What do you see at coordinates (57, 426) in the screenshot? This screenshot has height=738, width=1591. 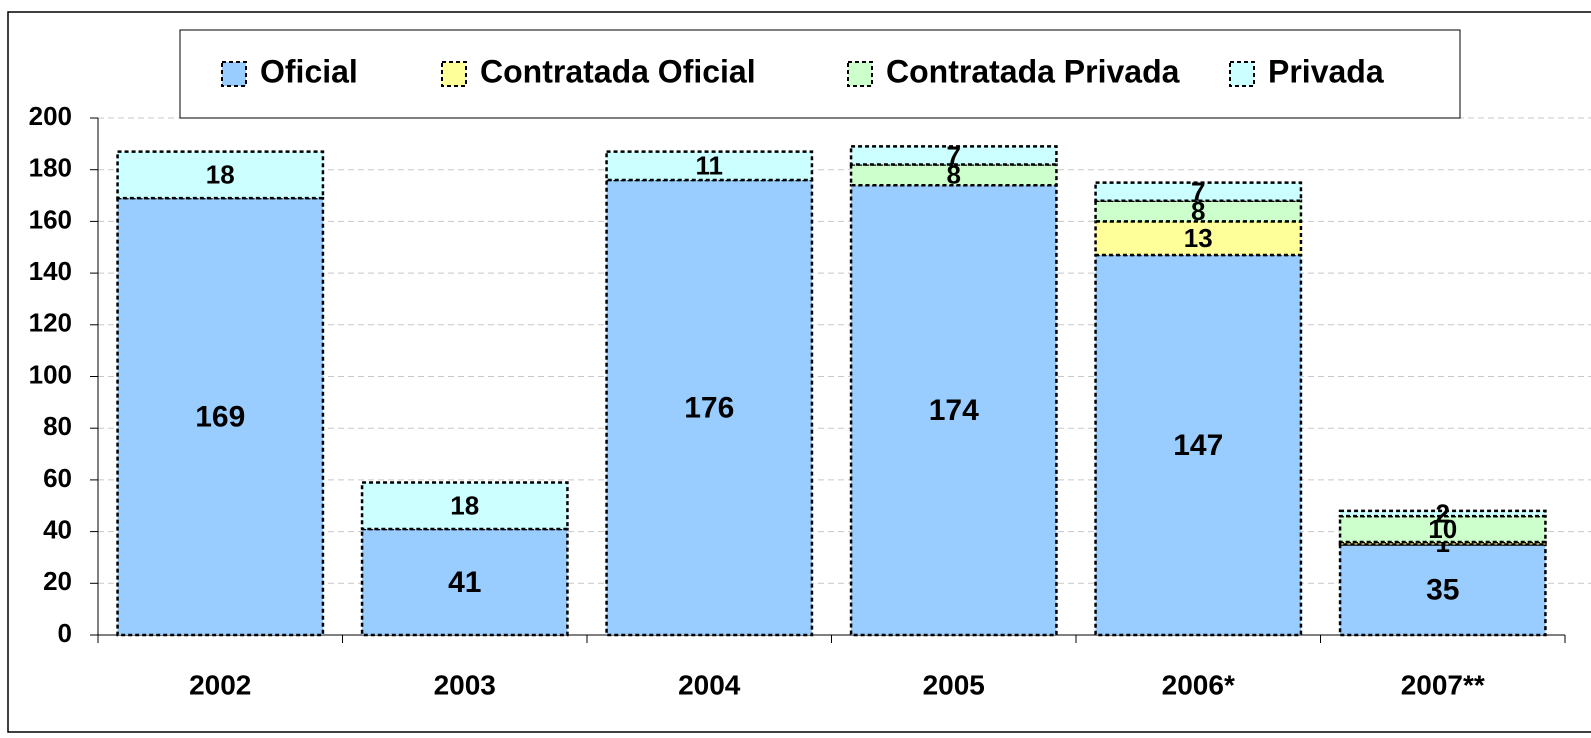 I see `y-tick-label: 80` at bounding box center [57, 426].